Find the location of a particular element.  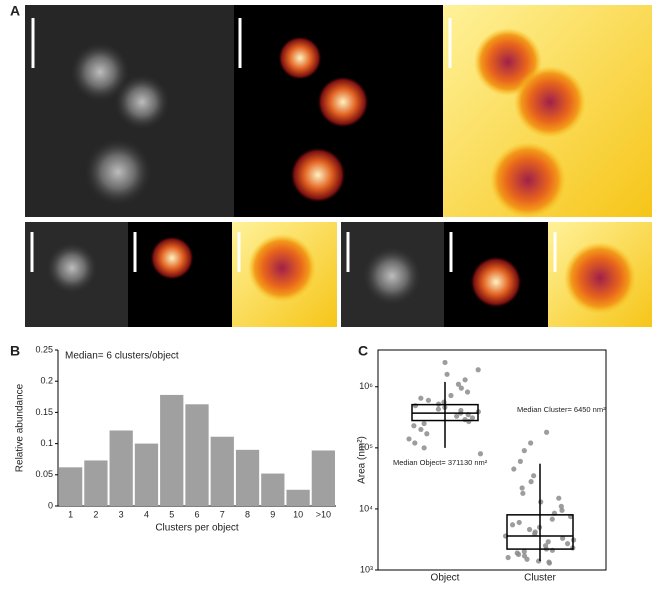

x-tick-label: 9 is located at coordinates (272, 514).